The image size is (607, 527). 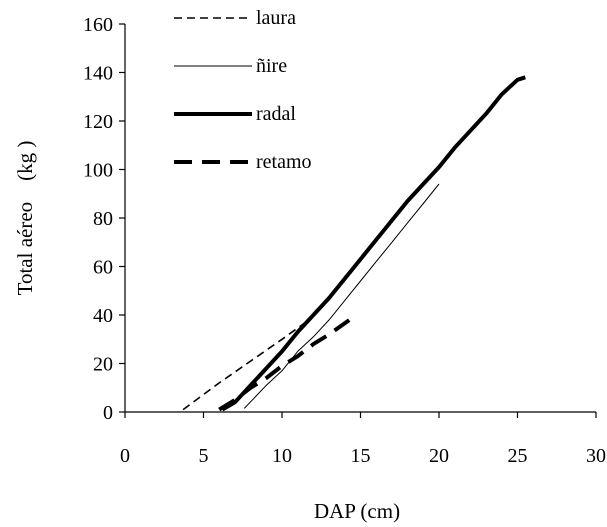 What do you see at coordinates (518, 456) in the screenshot?
I see `x-tick-label: 25` at bounding box center [518, 456].